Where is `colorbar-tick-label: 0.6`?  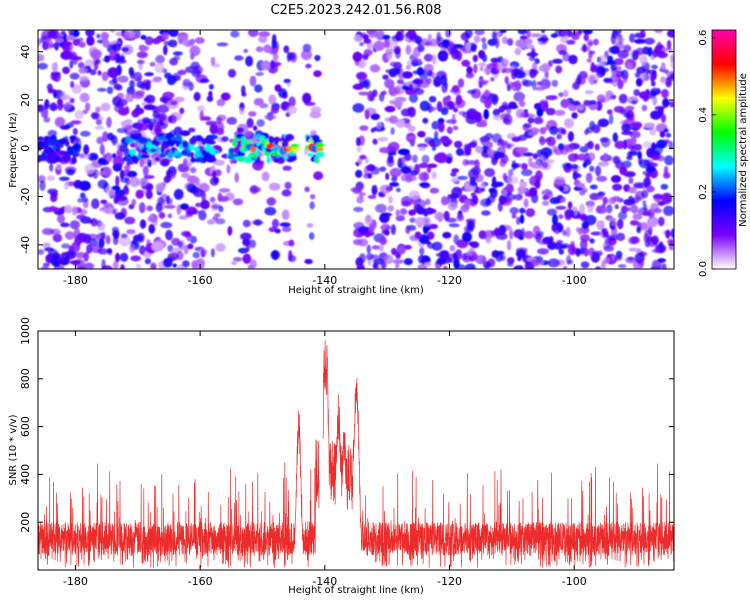 colorbar-tick-label: 0.6 is located at coordinates (703, 38).